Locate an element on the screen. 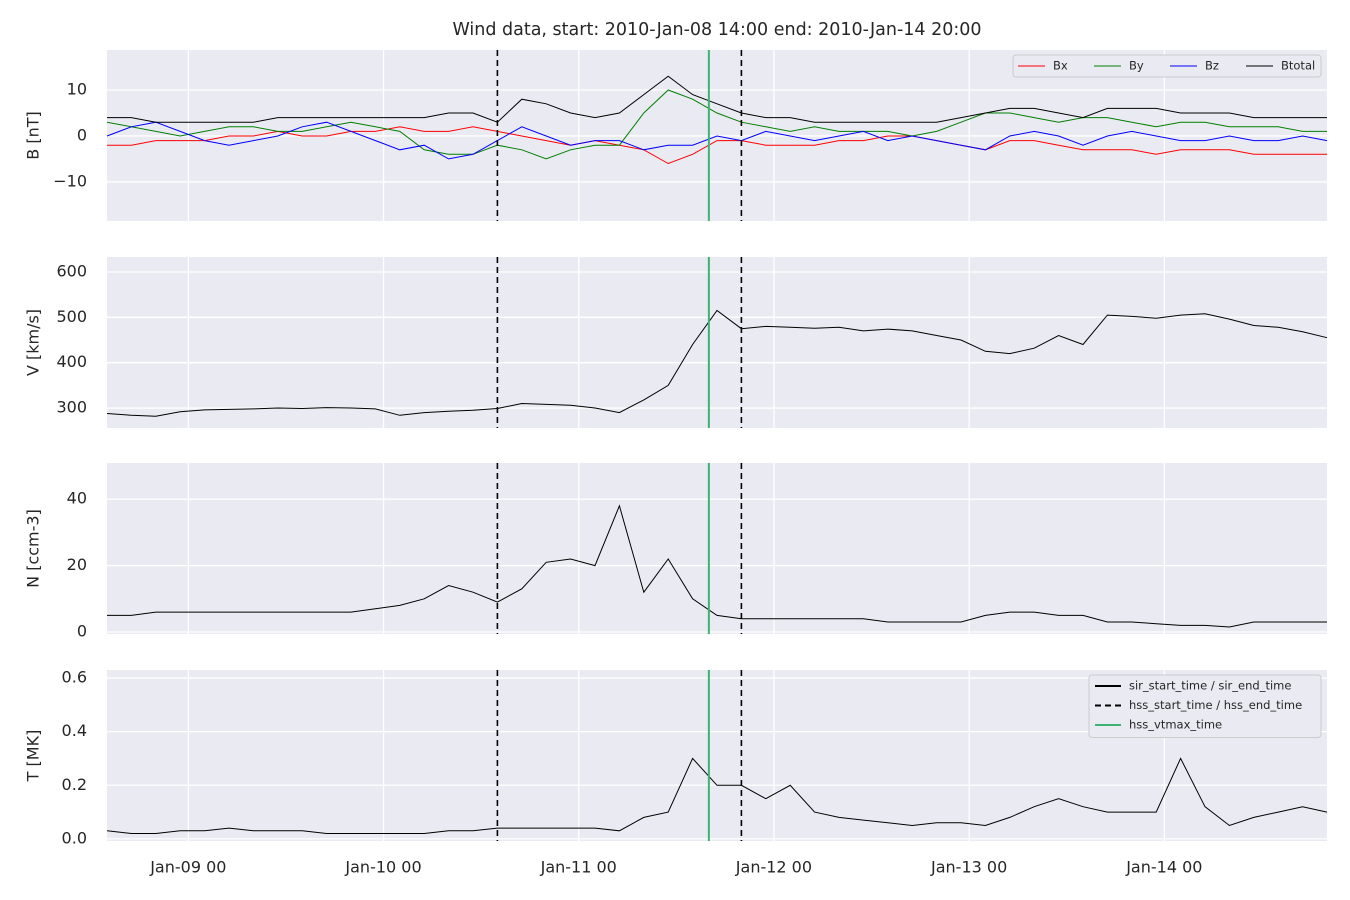  y-tick-label: 0.0 is located at coordinates (74, 837).